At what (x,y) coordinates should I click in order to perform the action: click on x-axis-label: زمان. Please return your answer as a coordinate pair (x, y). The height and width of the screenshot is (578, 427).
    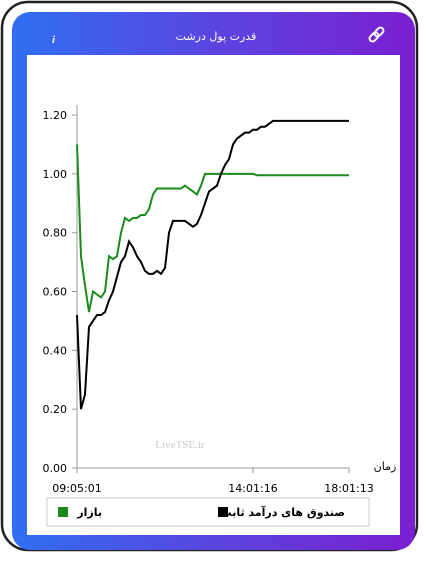
    Looking at the image, I should click on (385, 466).